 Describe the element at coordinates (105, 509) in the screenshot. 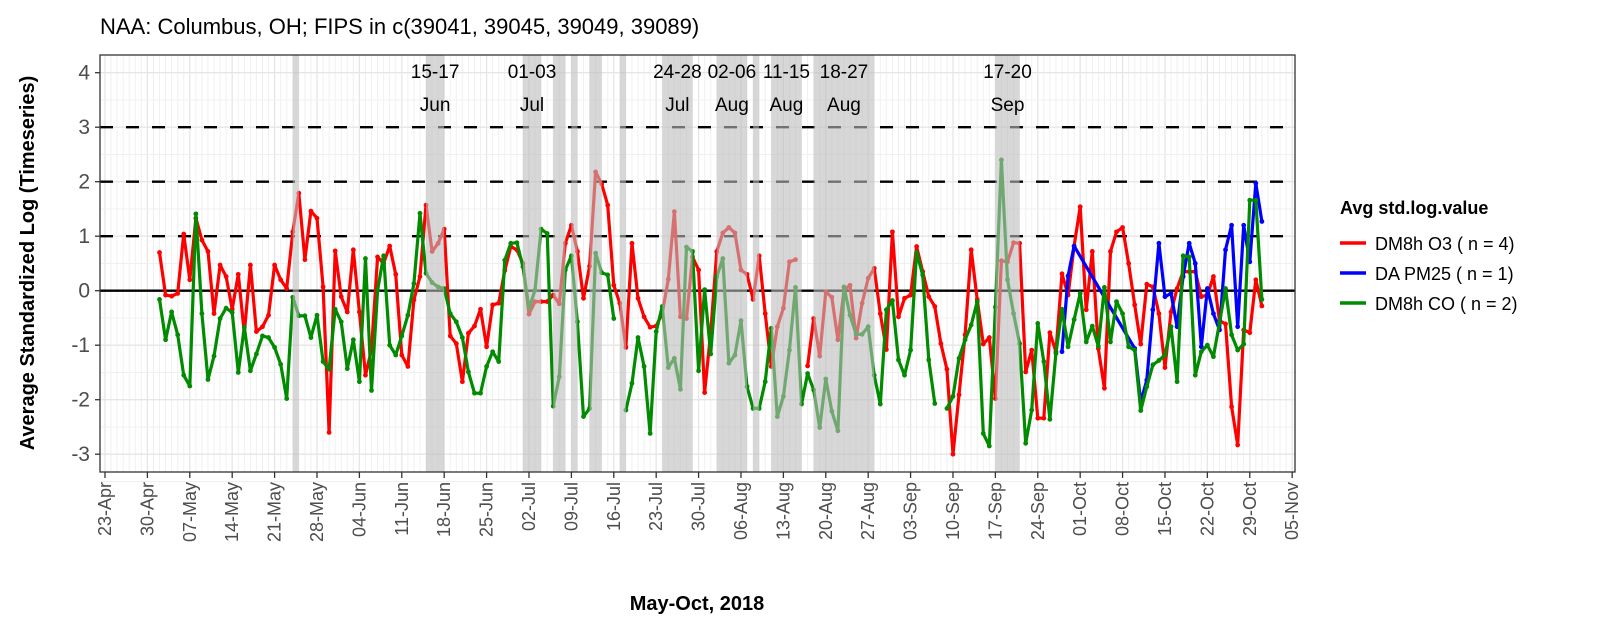

I see `x-tick-label: 23-Apr` at that location.